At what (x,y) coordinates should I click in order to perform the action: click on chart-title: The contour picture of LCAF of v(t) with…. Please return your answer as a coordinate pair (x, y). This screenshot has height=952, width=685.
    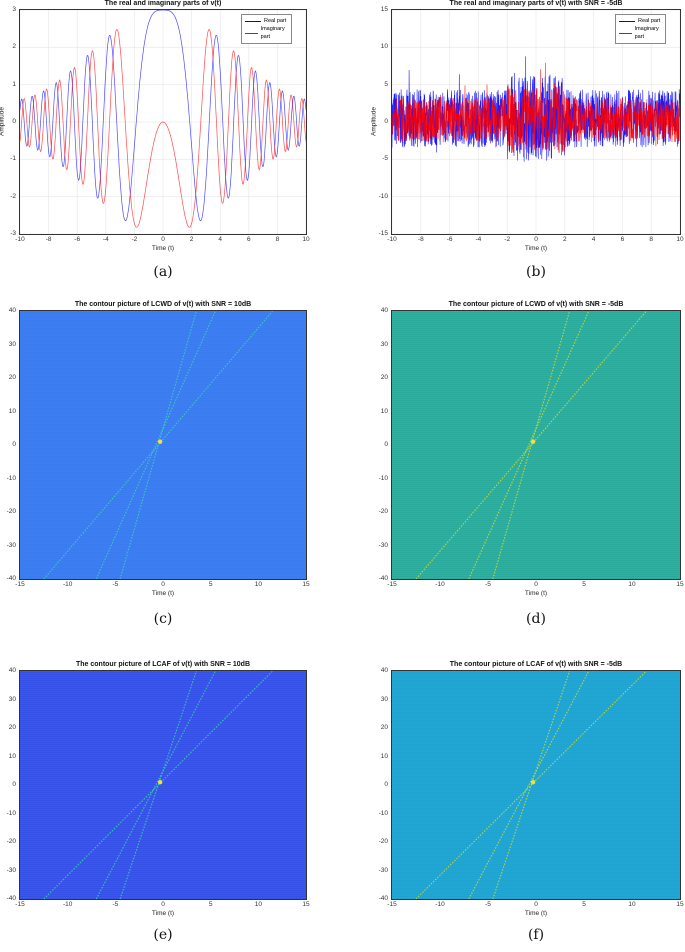
    Looking at the image, I should click on (536, 664).